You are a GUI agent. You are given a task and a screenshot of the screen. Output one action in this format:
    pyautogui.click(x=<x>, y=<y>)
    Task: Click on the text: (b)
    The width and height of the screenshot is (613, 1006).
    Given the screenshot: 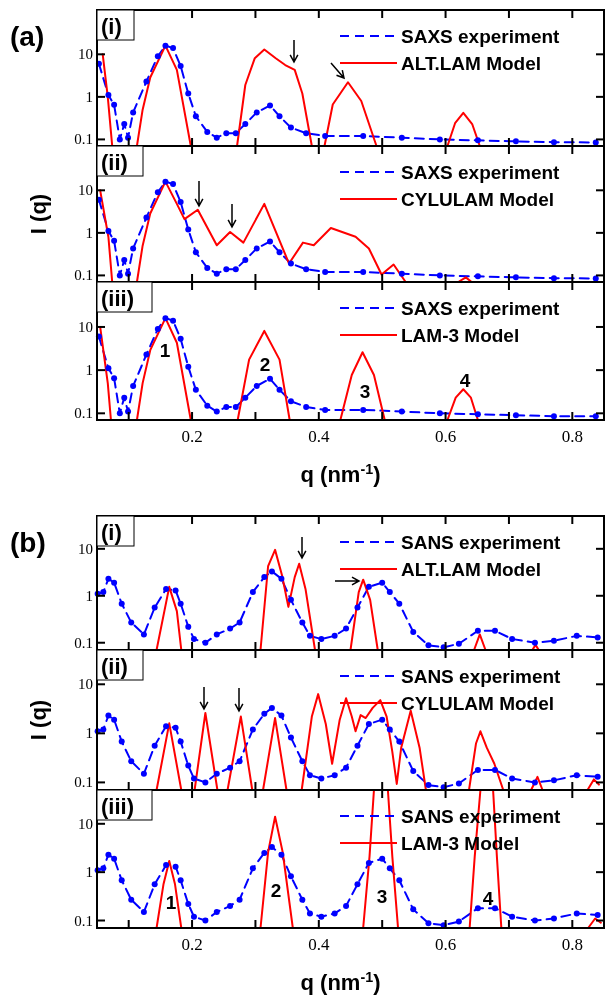 What is the action you would take?
    pyautogui.click(x=28, y=542)
    